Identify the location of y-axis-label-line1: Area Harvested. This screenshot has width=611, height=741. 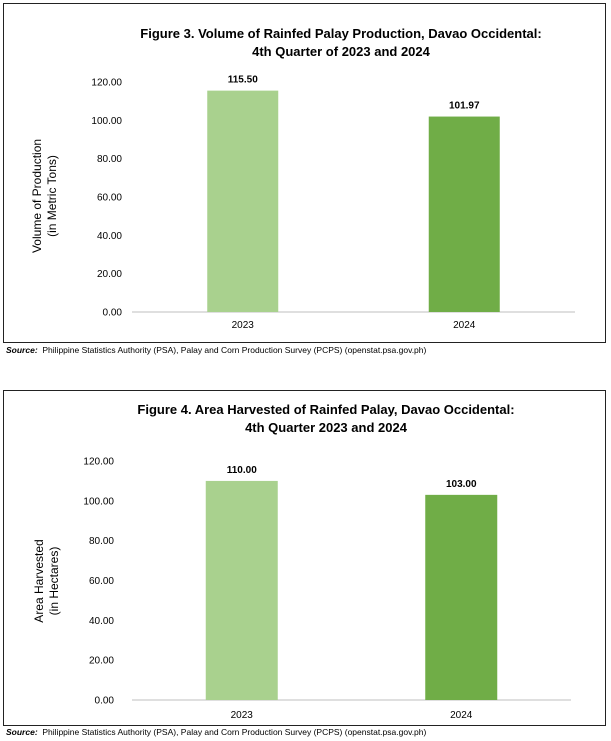
(39, 580).